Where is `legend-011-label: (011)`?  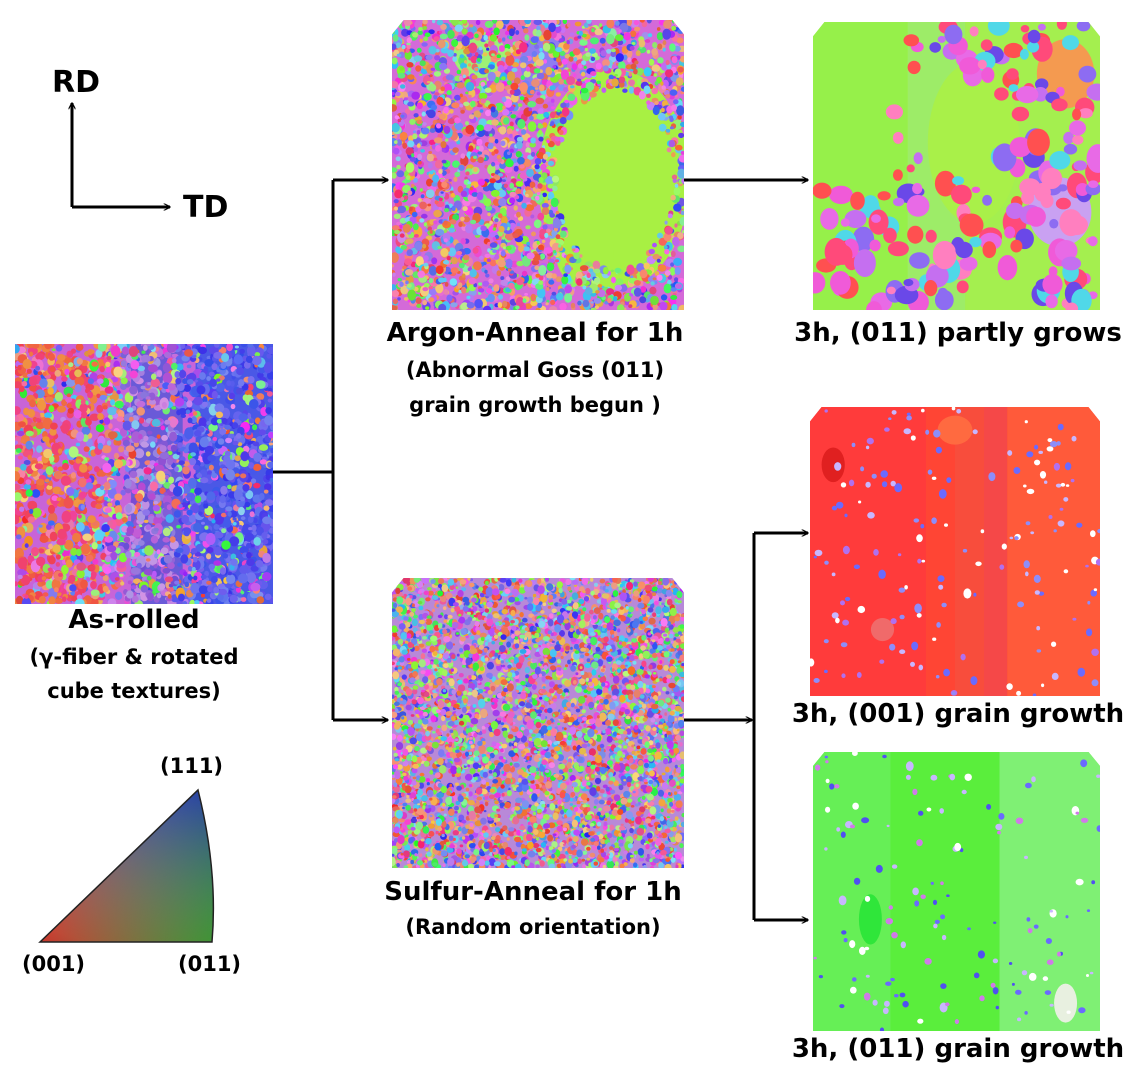 legend-011-label: (011) is located at coordinates (210, 964).